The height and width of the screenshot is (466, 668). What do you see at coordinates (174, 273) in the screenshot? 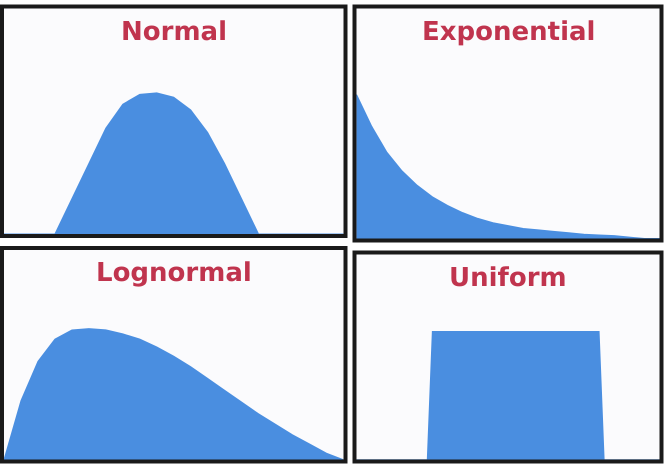
I see `chart-title: Lognormal` at bounding box center [174, 273].